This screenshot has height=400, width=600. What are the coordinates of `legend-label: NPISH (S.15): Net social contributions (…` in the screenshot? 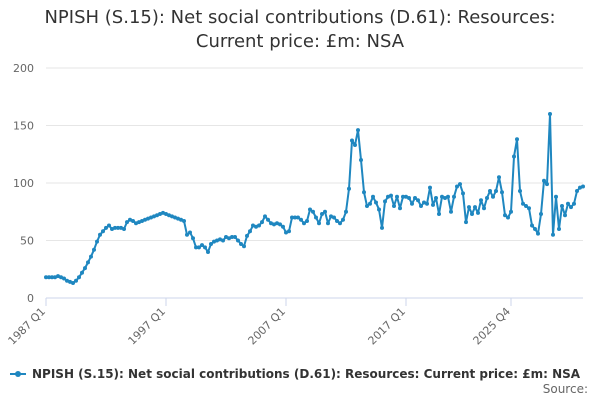 It's located at (306, 374).